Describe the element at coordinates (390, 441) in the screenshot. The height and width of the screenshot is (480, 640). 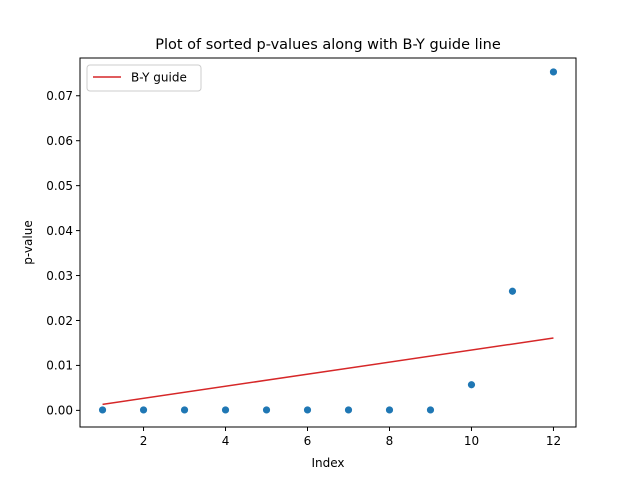
I see `x-tick-label: 8` at that location.